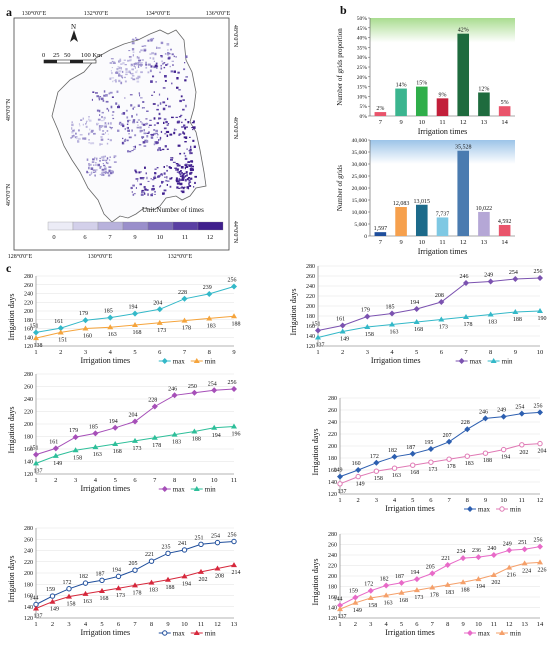 This screenshot has height=650, width=550. What do you see at coordinates (137, 449) in the screenshot?
I see `data-label-min: 173` at bounding box center [137, 449].